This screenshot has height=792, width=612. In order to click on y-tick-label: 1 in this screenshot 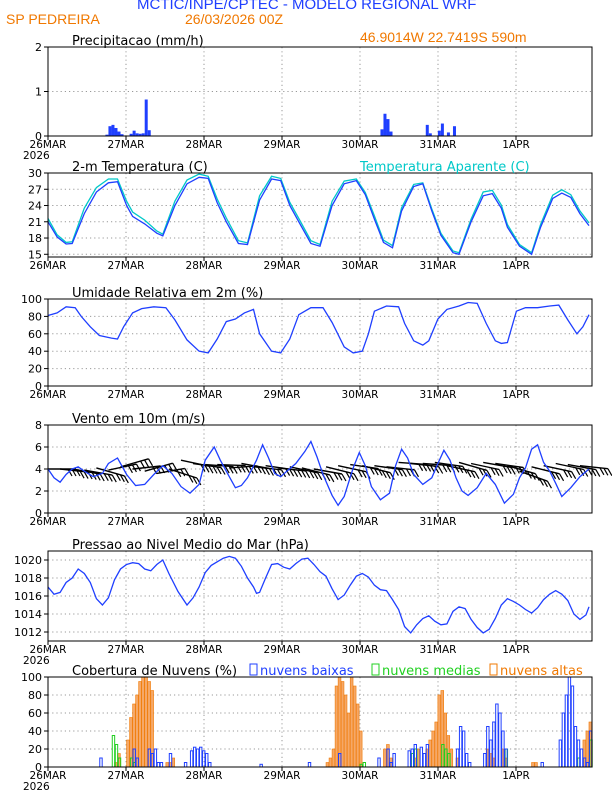, I will do `click(38, 92)`.